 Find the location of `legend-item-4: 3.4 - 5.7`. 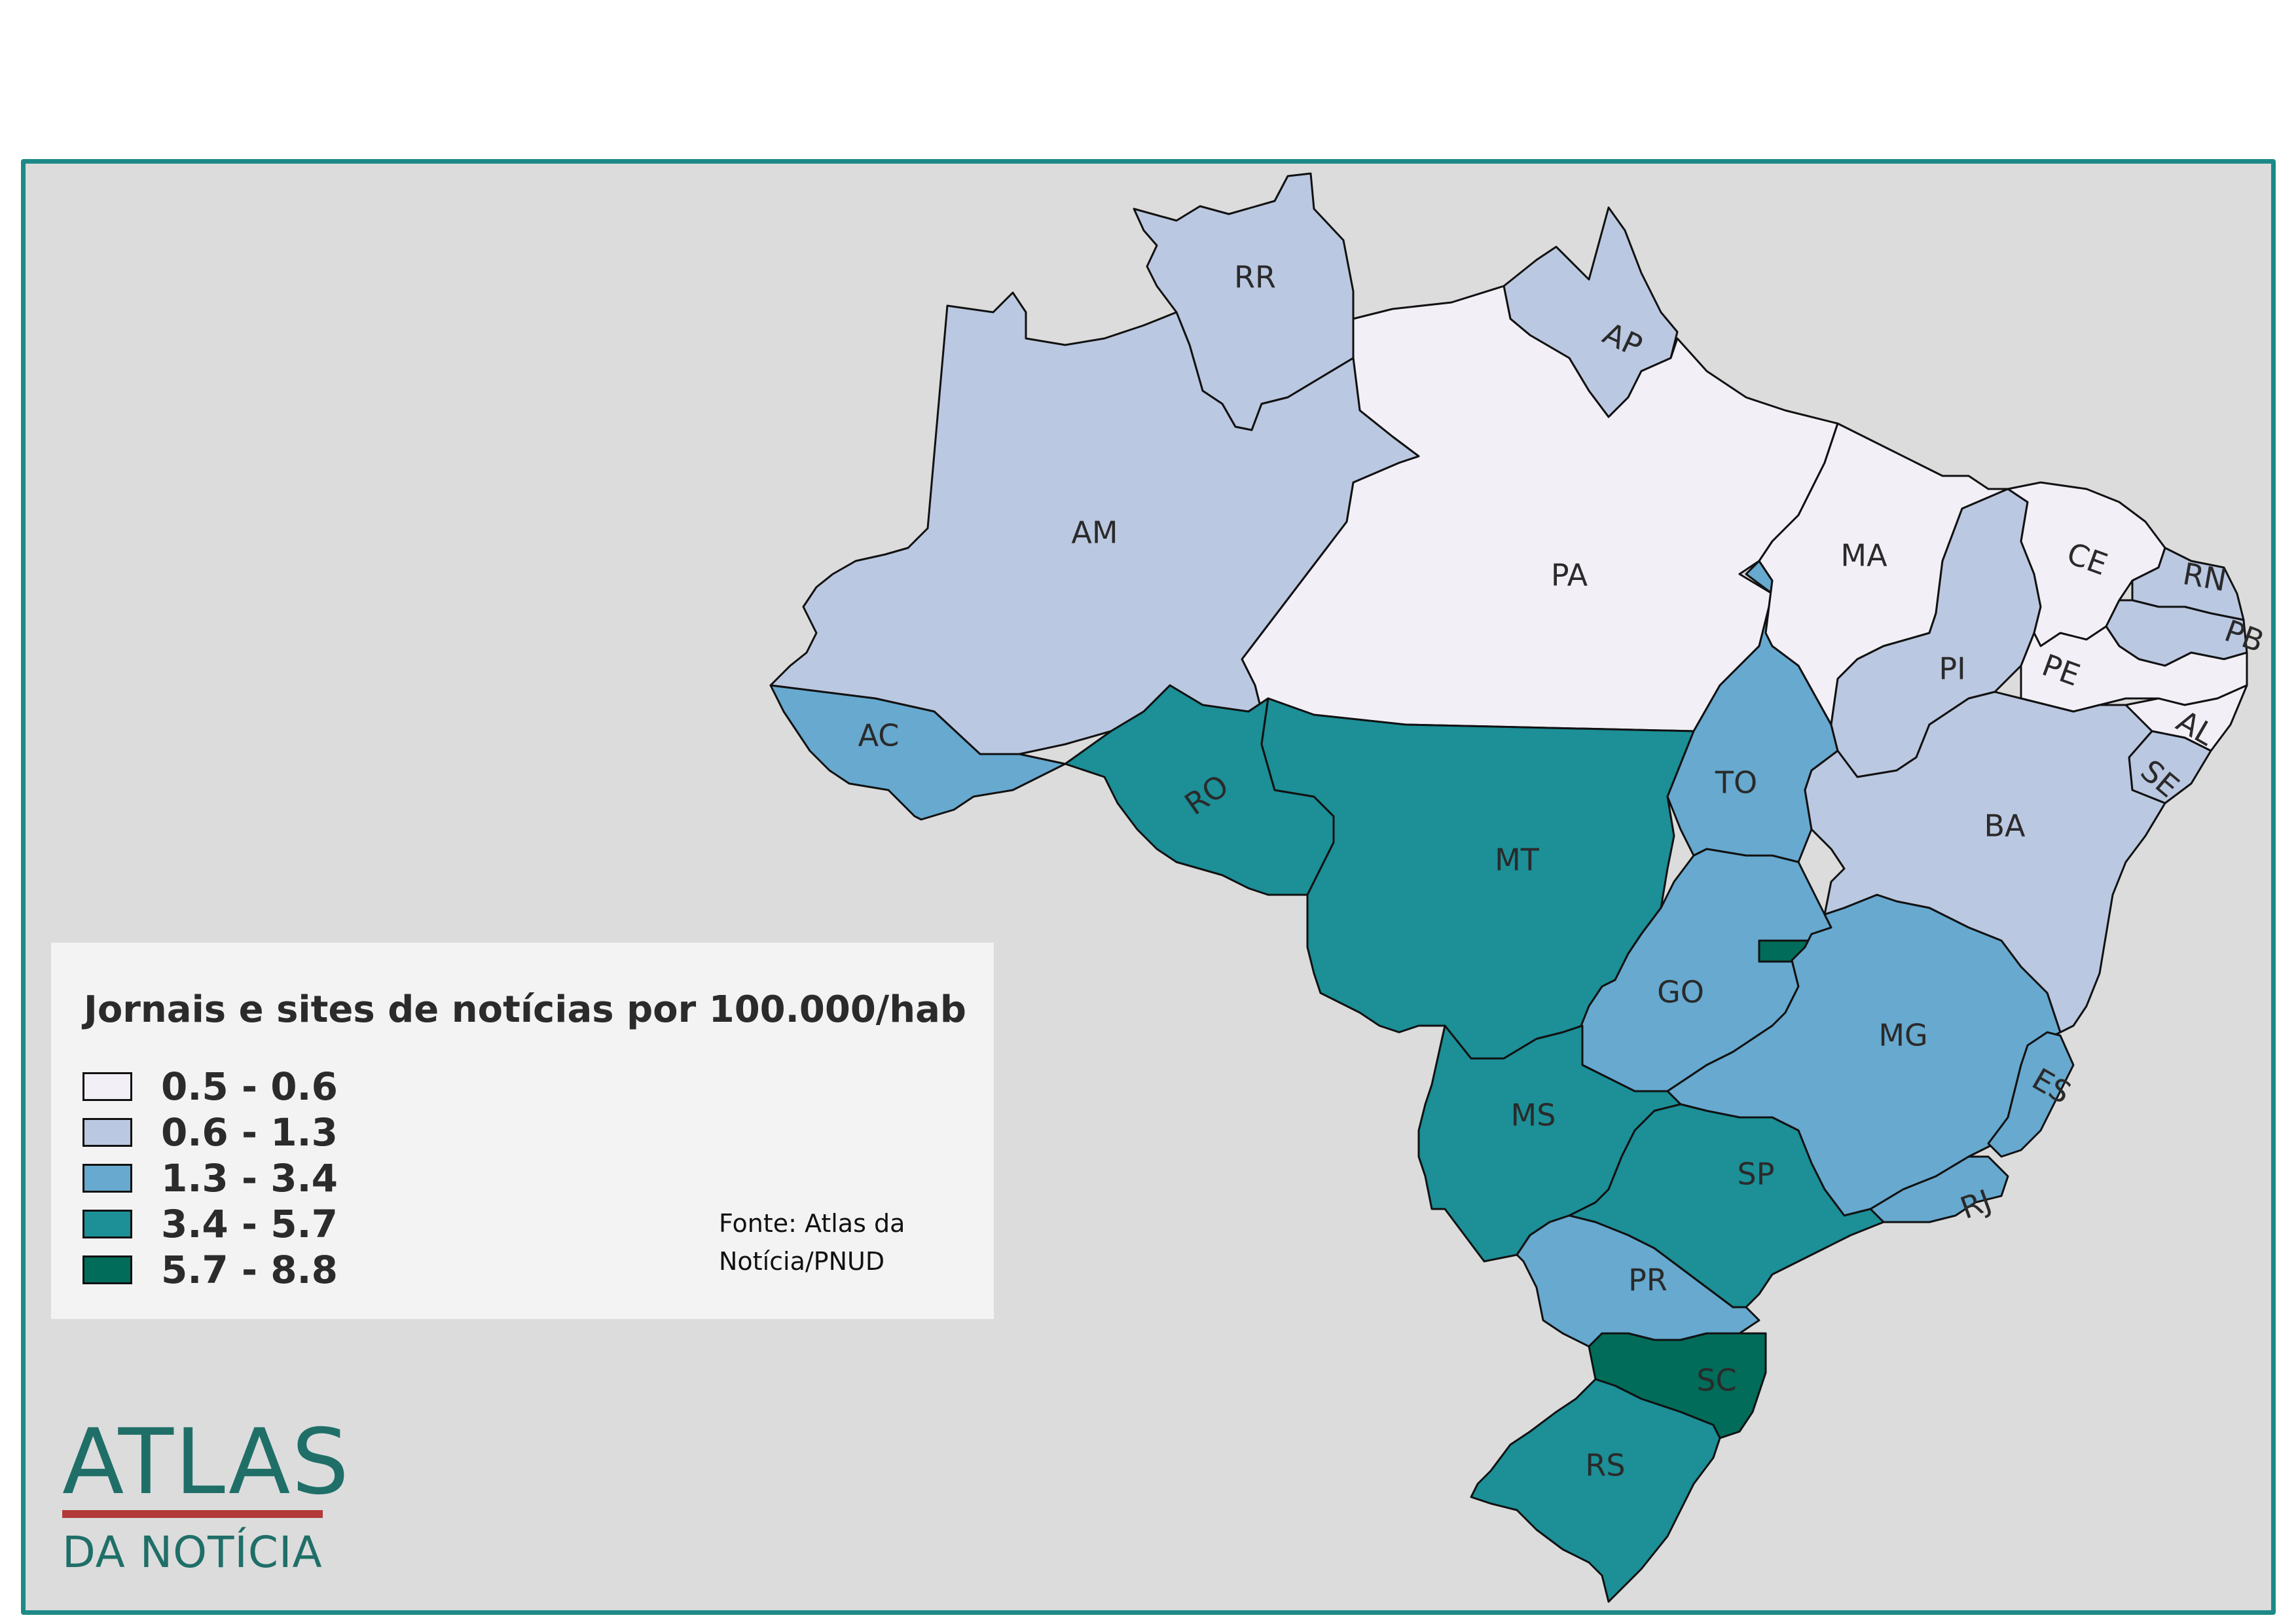

legend-item-4: 3.4 - 5.7 is located at coordinates (210, 1224).